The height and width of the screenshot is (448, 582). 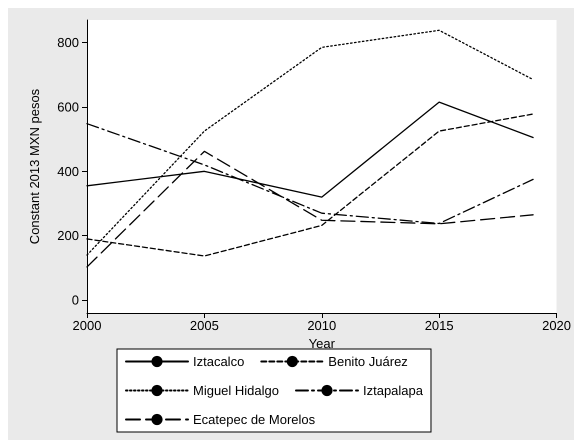 I want to click on x-axis-title: Year, so click(x=322, y=343).